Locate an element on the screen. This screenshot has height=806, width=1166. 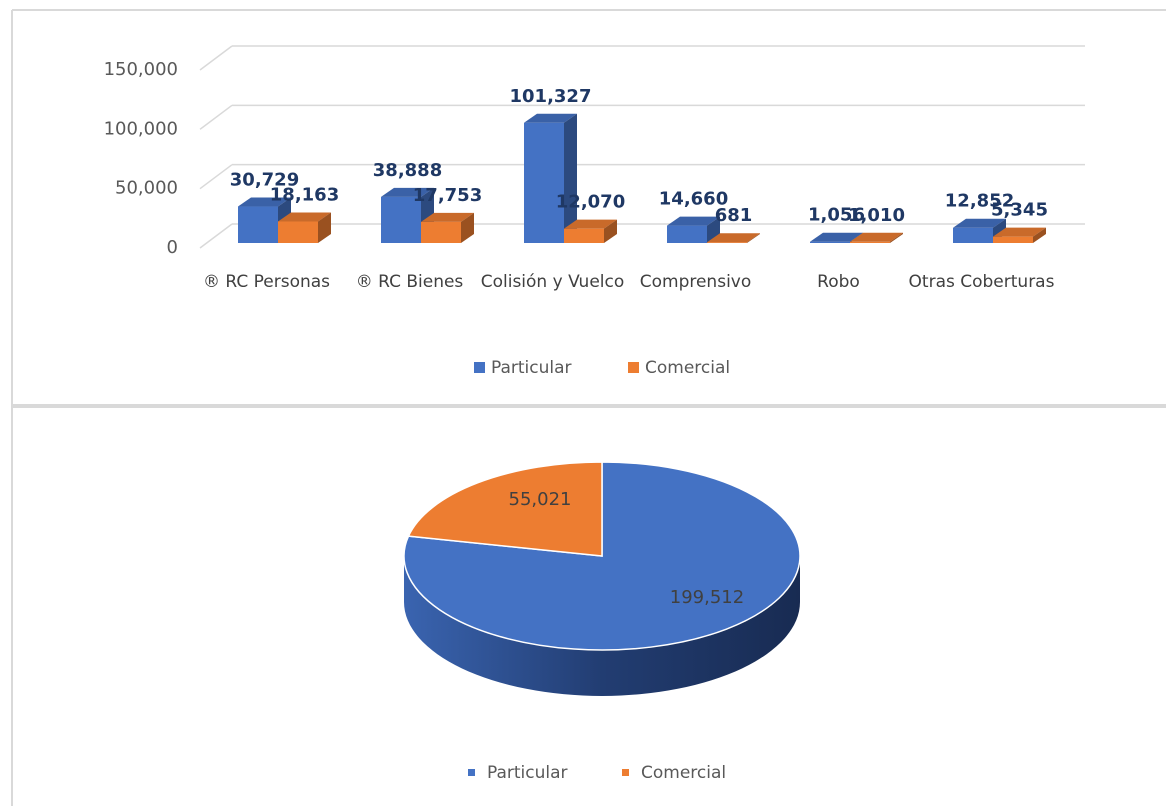
pie-slice is located at coordinates (505, 509).